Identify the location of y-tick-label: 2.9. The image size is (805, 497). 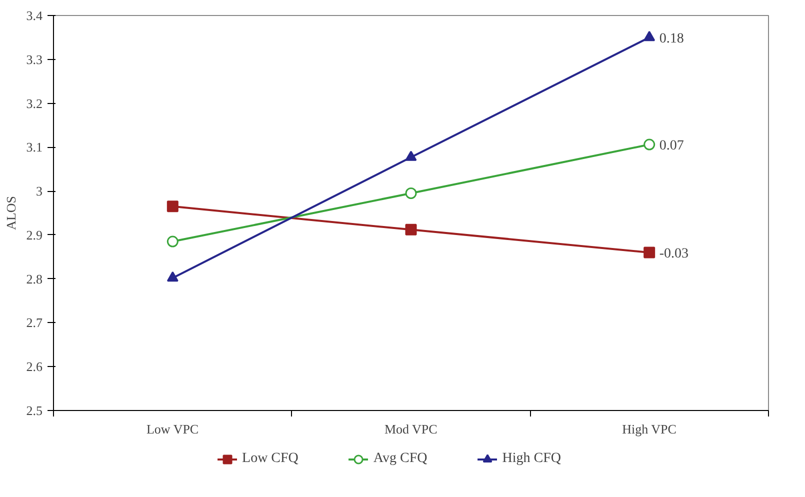
(34, 234).